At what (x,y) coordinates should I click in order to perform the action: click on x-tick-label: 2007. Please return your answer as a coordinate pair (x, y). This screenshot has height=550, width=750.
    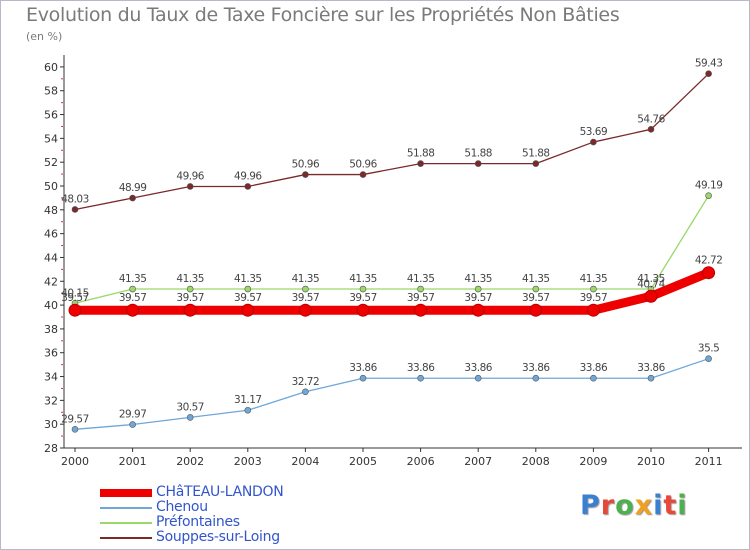
    Looking at the image, I should click on (478, 461).